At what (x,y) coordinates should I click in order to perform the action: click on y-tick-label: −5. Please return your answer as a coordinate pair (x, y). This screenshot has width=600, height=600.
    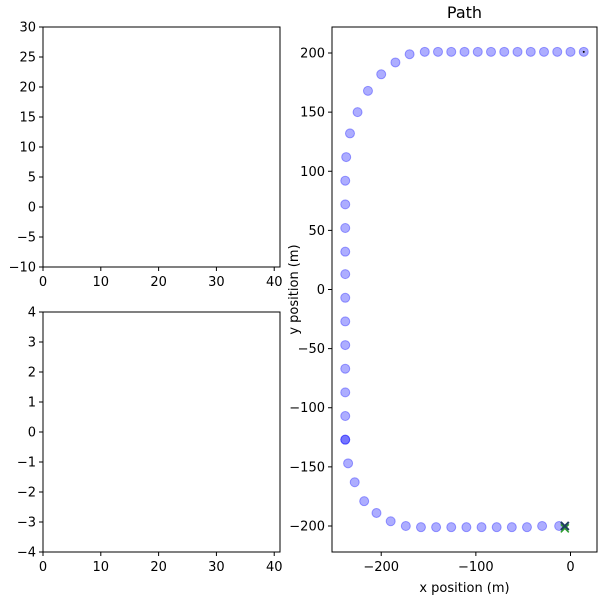
    Looking at the image, I should click on (26, 238).